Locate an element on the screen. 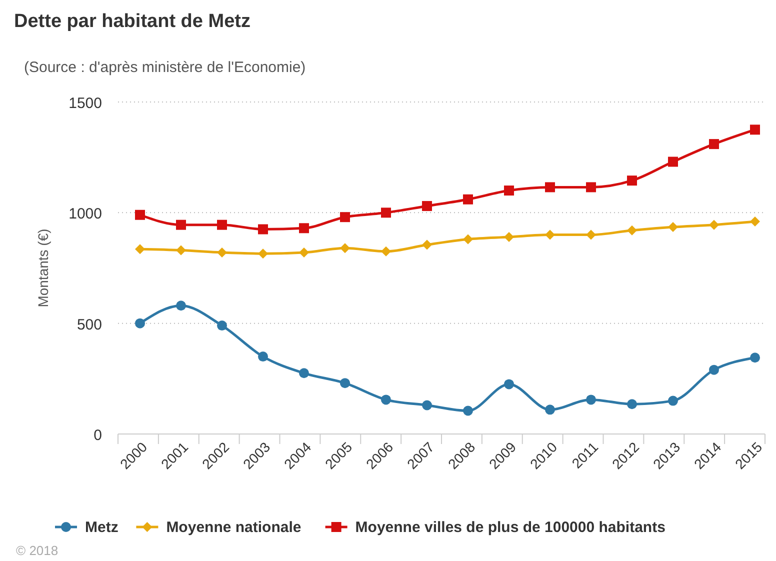  chart-title: Dette par habitant de Metz is located at coordinates (132, 21).